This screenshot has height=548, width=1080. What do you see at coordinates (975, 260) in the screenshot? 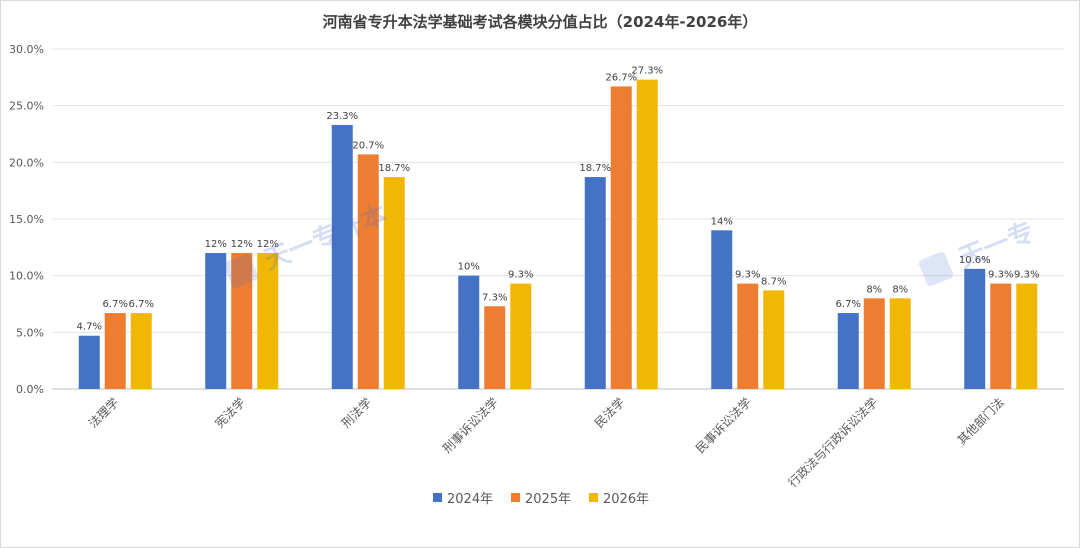
I see `data-label: 10.6%` at bounding box center [975, 260].